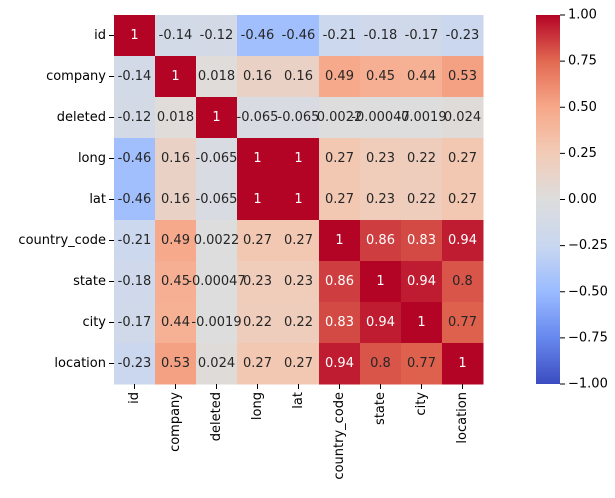 The width and height of the screenshot is (615, 498). Describe the element at coordinates (380, 408) in the screenshot. I see `x-tick-label: state` at that location.